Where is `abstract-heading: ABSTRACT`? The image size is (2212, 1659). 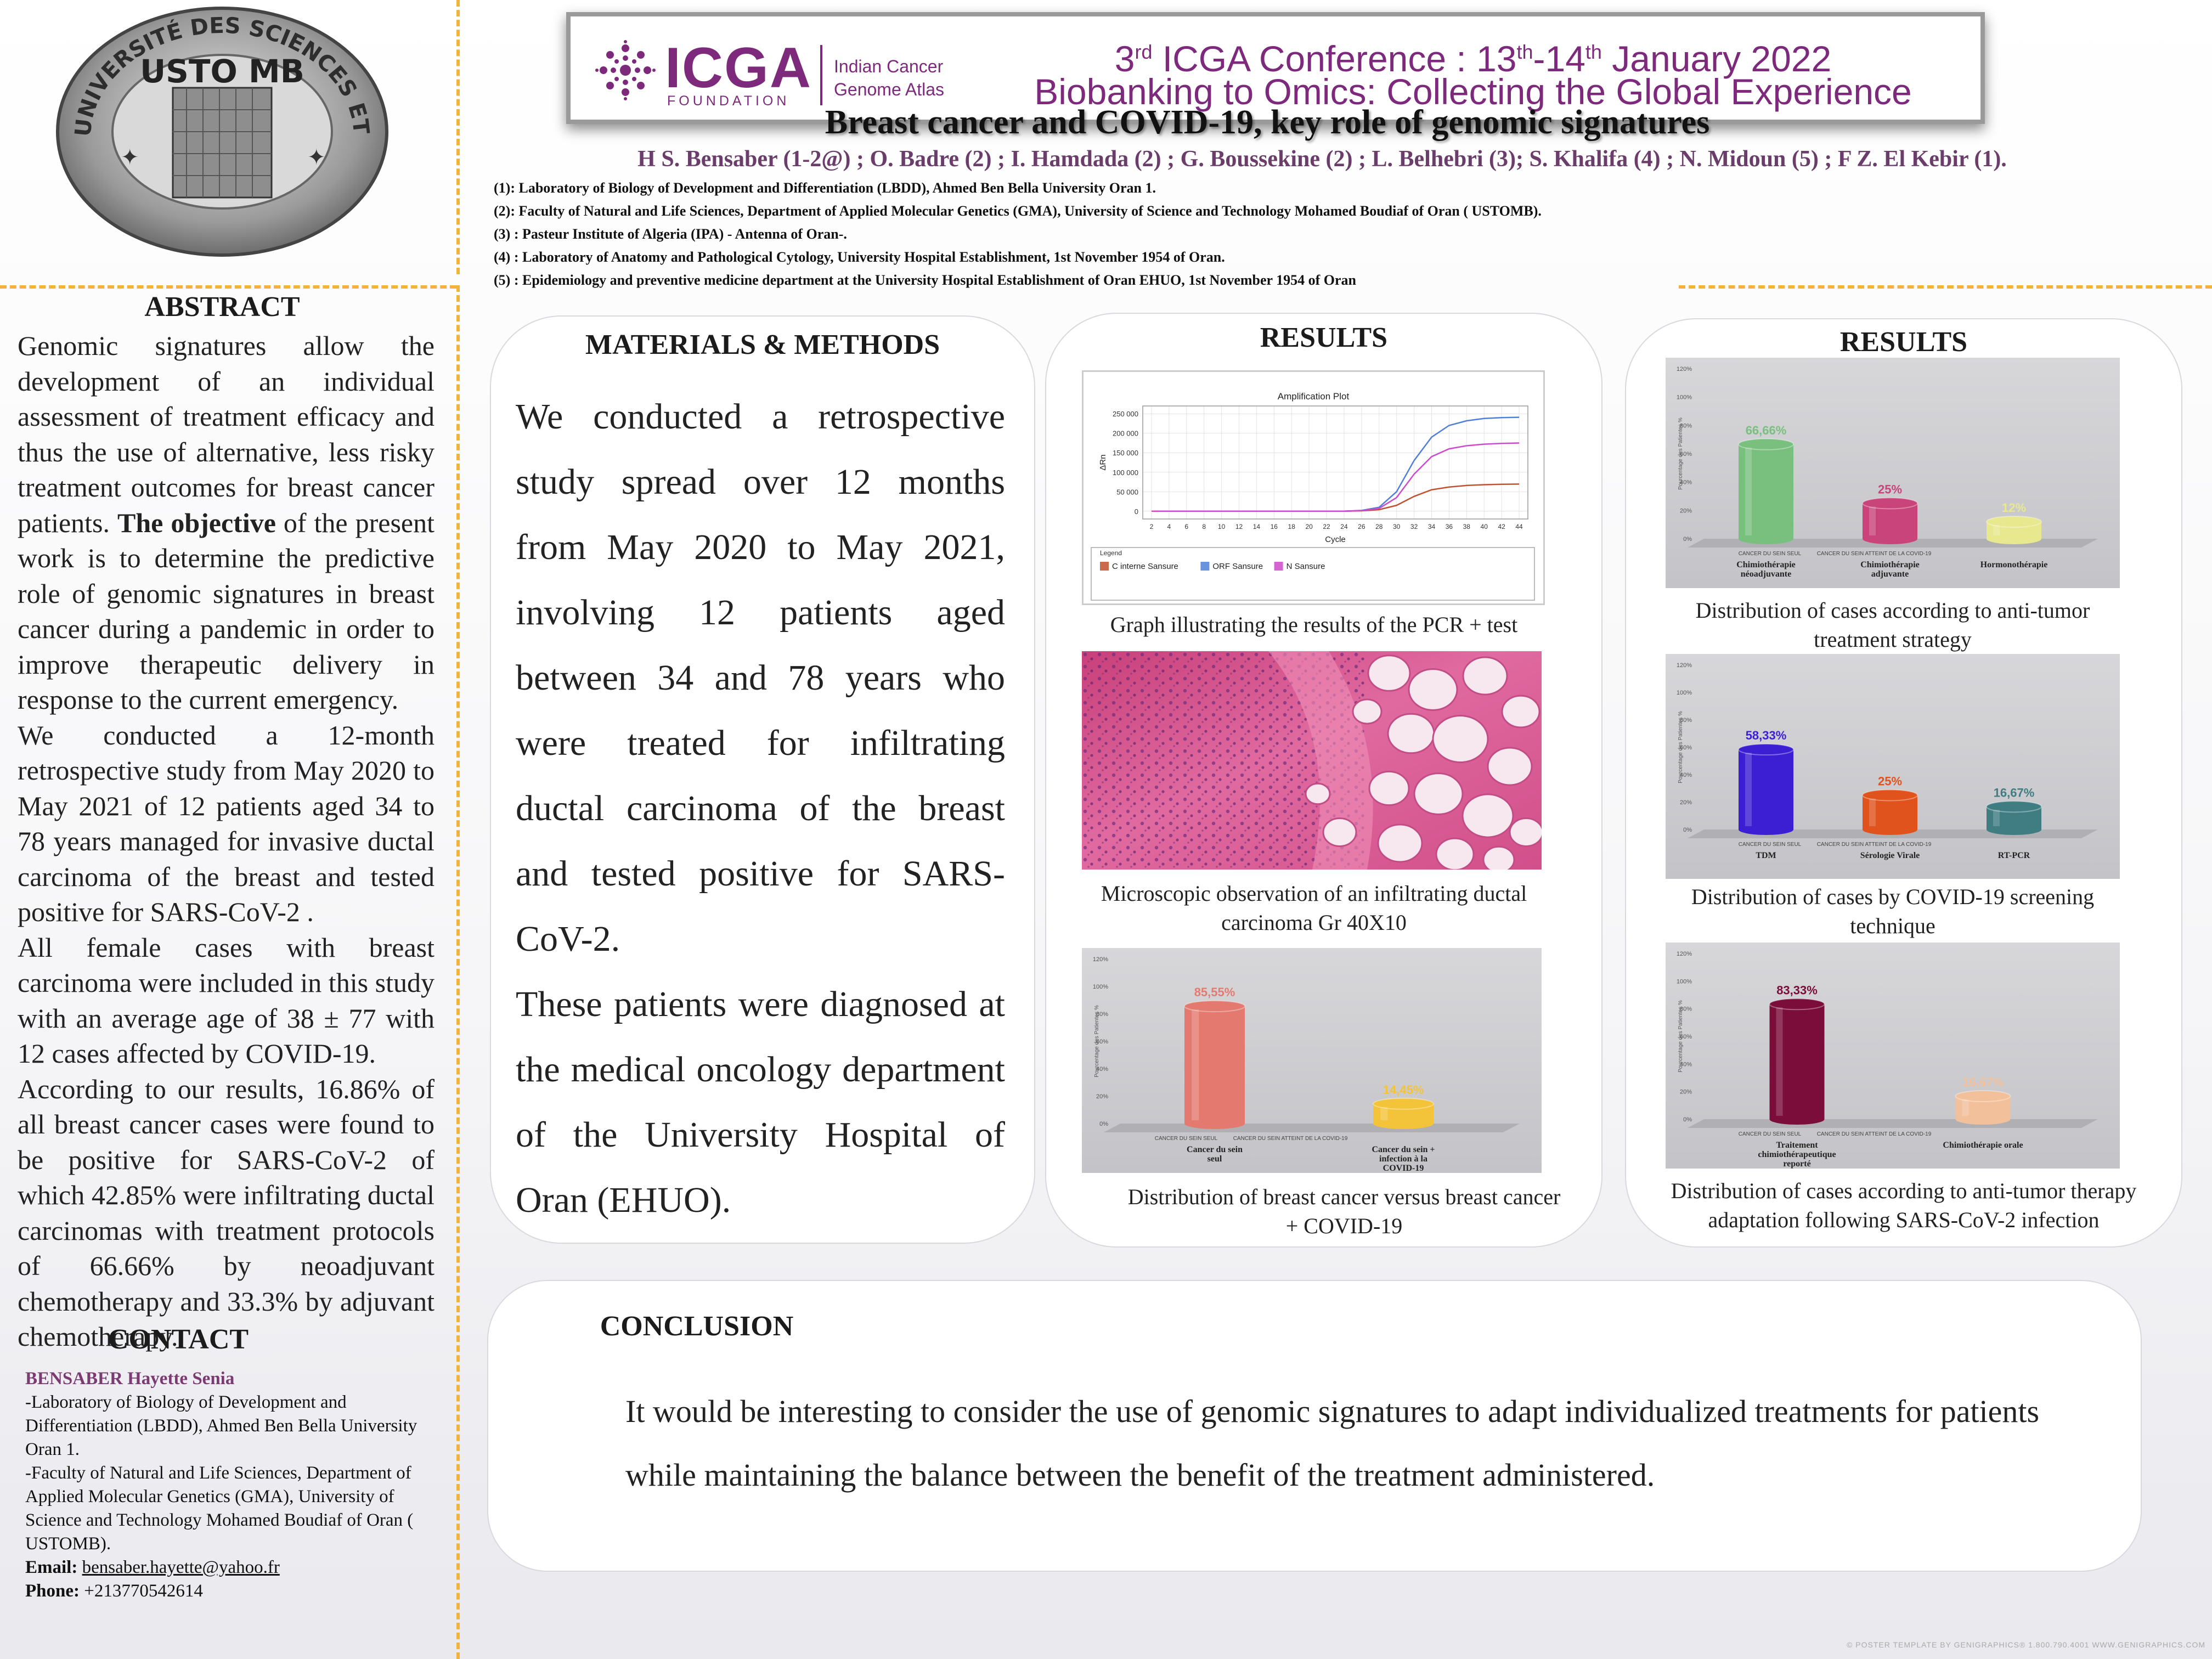
abstract-heading: ABSTRACT is located at coordinates (222, 307).